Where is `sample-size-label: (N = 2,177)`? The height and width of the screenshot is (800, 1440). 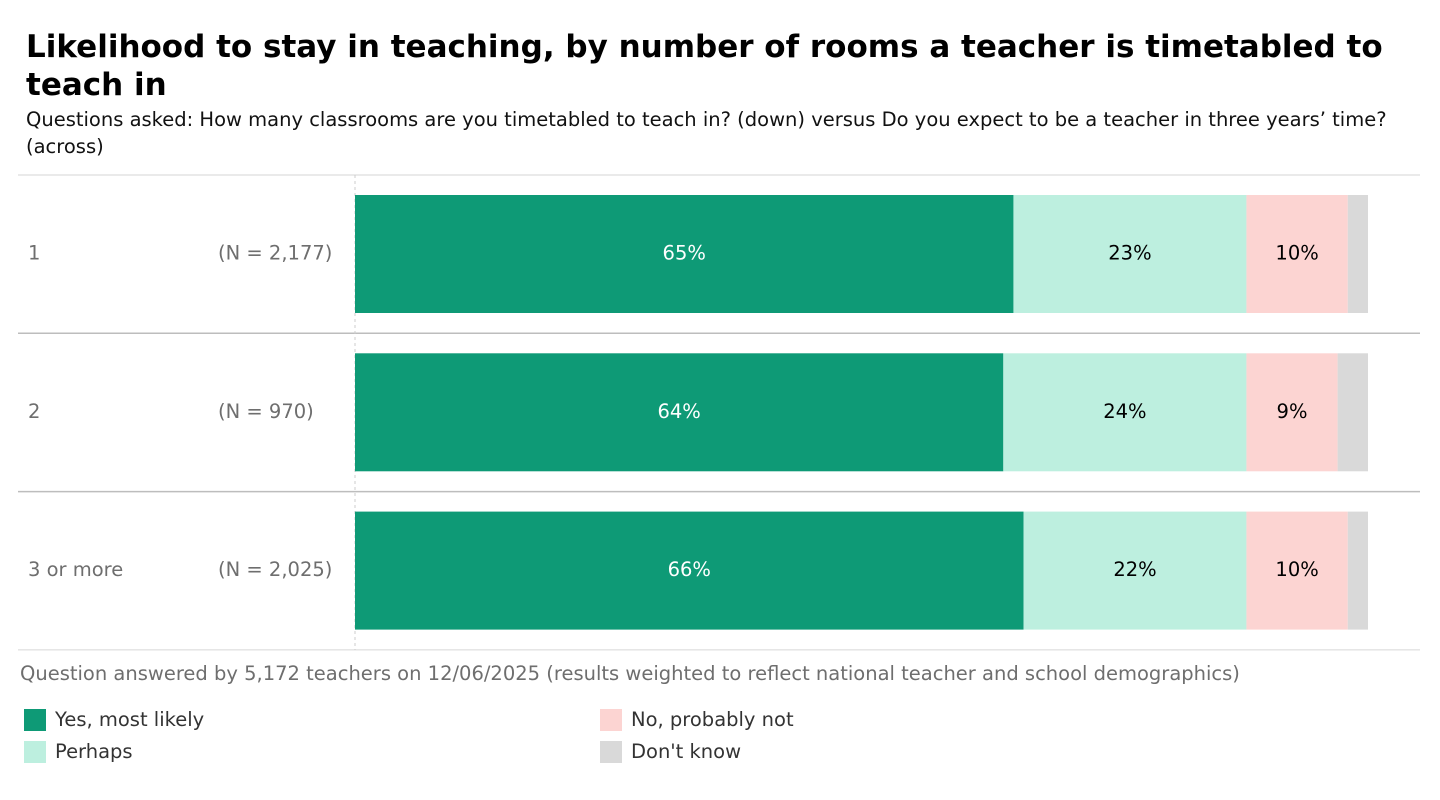
sample-size-label: (N = 2,177) is located at coordinates (275, 253).